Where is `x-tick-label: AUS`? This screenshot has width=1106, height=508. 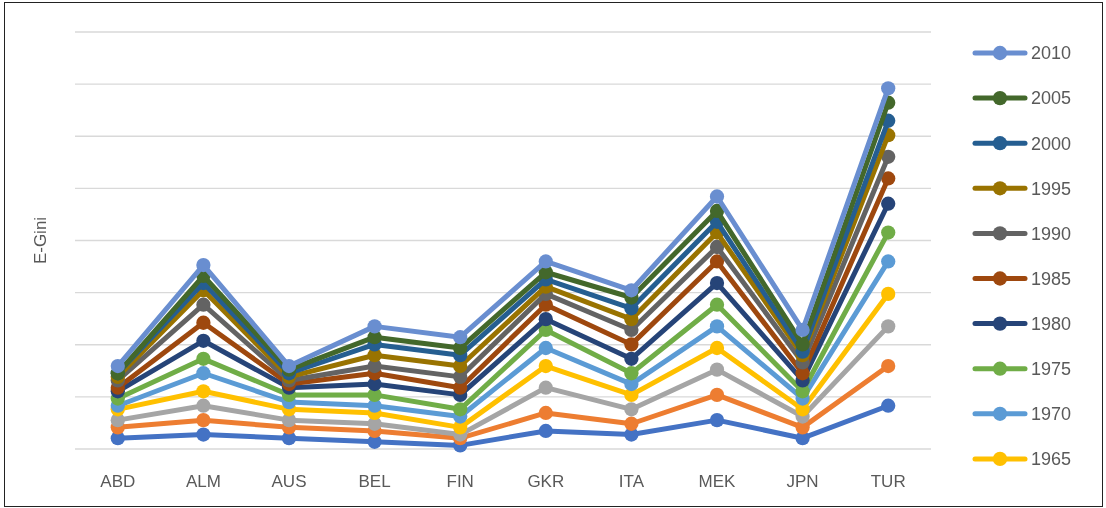 x-tick-label: AUS is located at coordinates (289, 481).